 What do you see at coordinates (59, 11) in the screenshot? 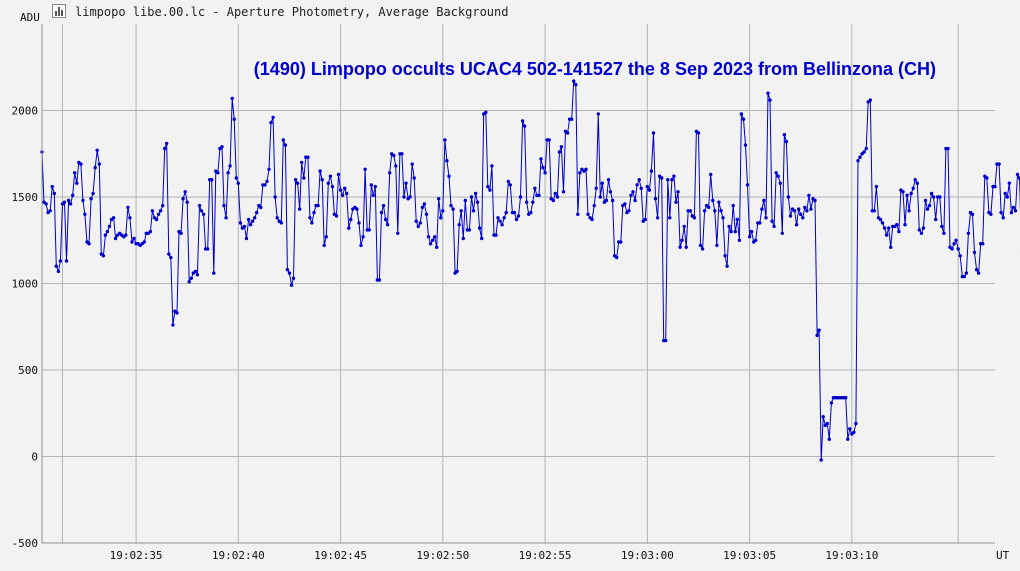
I see `lightcurve-chart-icon` at bounding box center [59, 11].